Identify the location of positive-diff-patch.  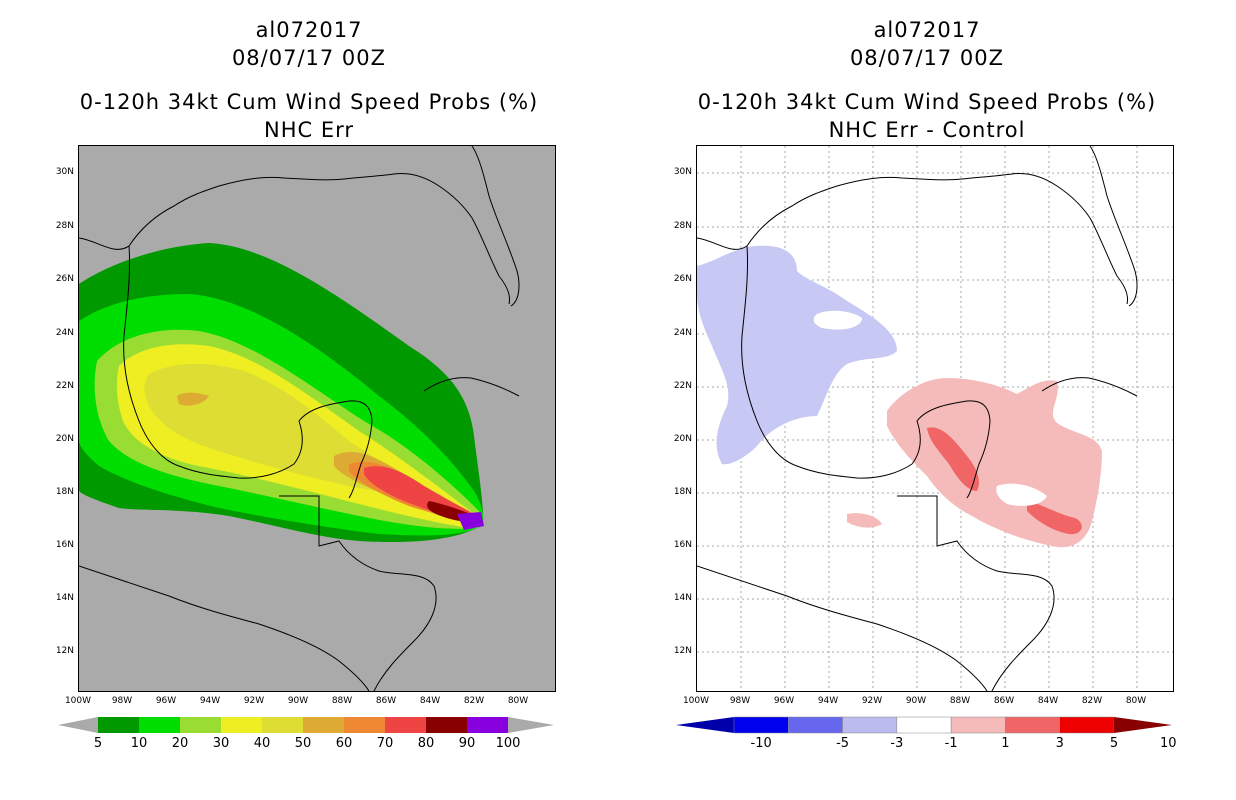
(864, 520).